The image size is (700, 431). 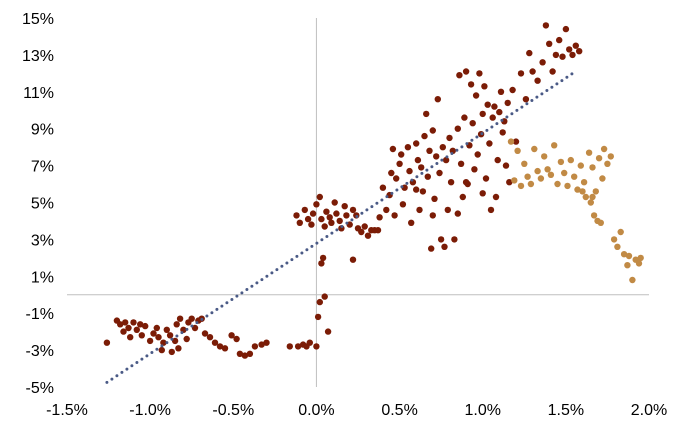 What do you see at coordinates (38, 56) in the screenshot?
I see `y-tick-label: 13%` at bounding box center [38, 56].